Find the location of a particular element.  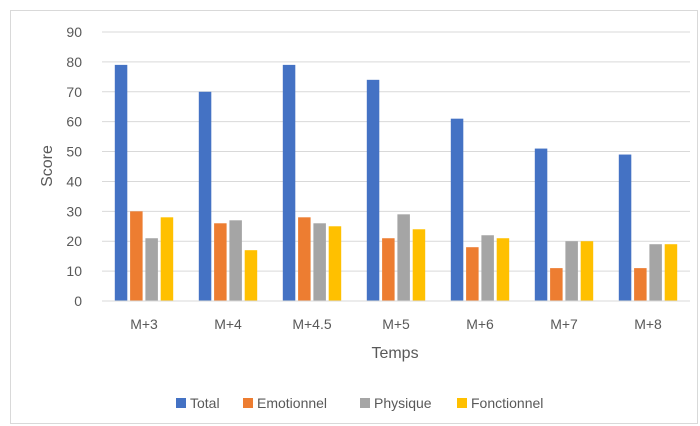

y-axis-title: Score is located at coordinates (47, 166).